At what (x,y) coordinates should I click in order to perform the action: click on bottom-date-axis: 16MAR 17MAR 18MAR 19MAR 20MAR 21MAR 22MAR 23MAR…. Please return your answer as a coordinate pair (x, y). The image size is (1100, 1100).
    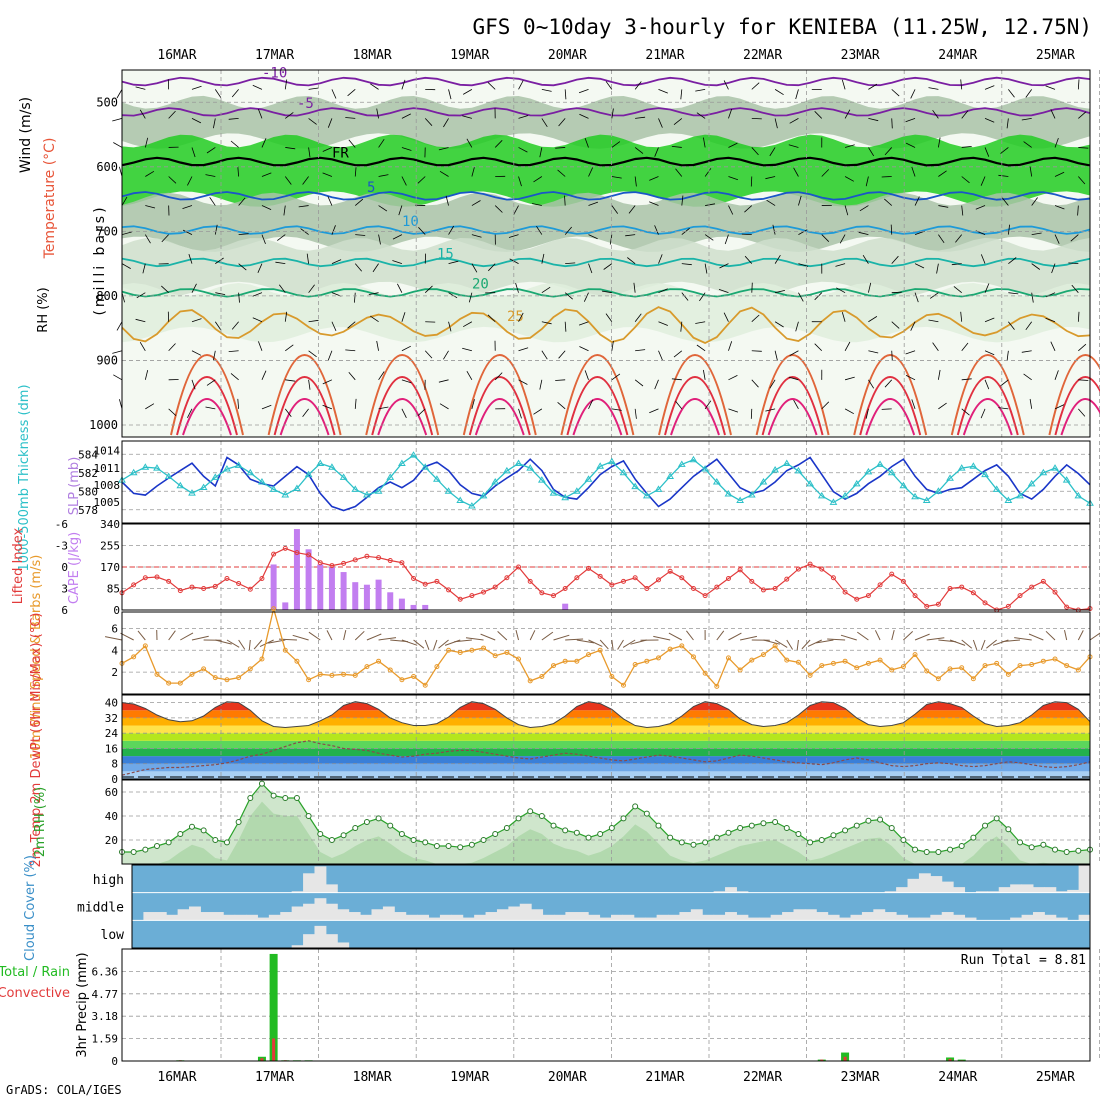
    Looking at the image, I should click on (616, 1077).